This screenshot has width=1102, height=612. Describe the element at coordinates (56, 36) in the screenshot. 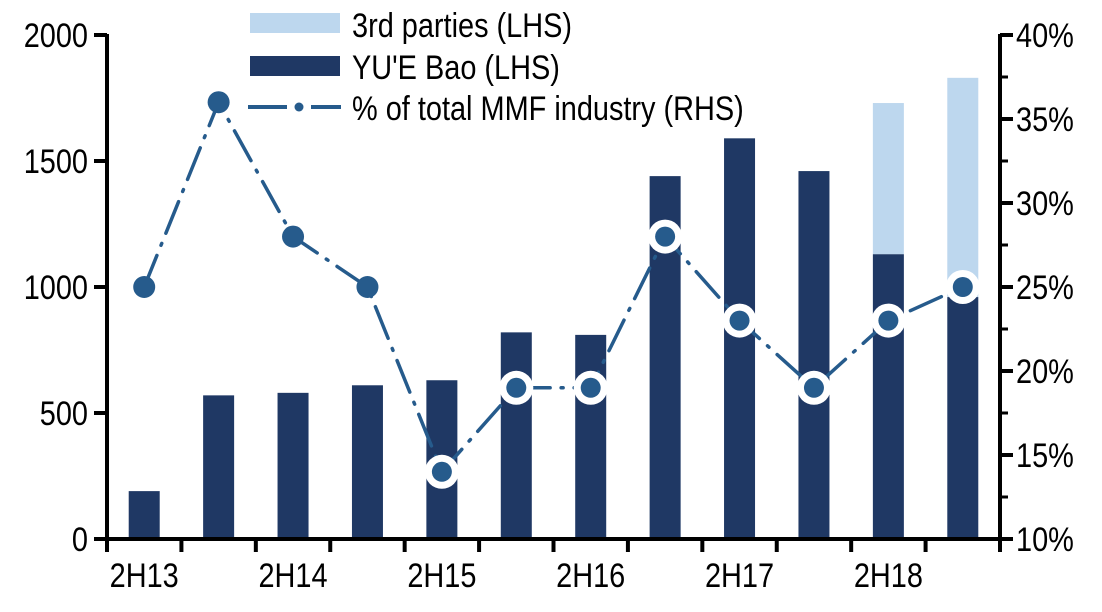

I see `left-axis-tick-label: 2000` at that location.